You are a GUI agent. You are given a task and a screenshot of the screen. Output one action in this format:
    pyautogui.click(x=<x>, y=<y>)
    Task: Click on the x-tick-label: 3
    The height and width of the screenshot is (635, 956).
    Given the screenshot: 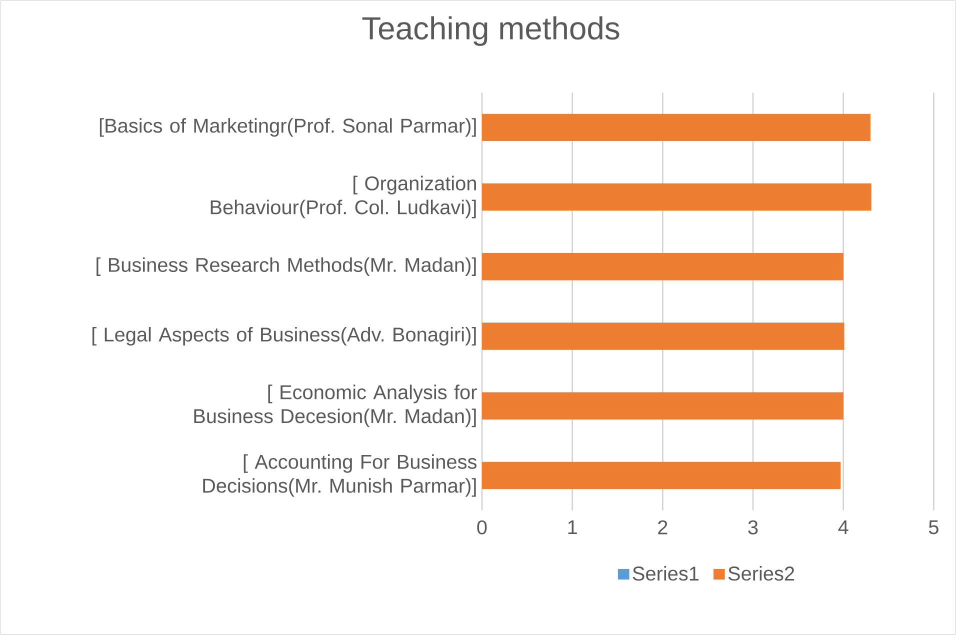 What is the action you would take?
    pyautogui.click(x=753, y=527)
    